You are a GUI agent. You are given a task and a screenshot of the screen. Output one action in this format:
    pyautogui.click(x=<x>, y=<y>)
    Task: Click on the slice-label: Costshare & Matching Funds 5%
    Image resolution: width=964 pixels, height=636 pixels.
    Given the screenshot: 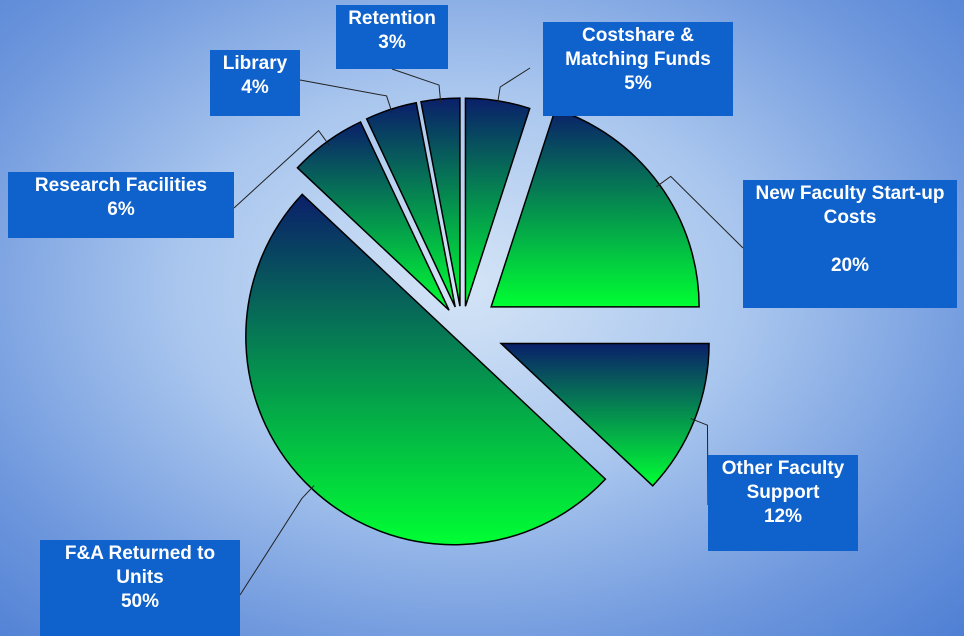 What is the action you would take?
    pyautogui.click(x=638, y=69)
    